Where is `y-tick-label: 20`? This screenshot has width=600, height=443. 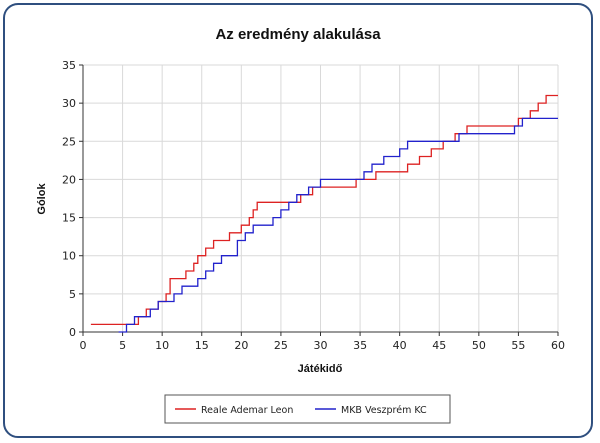
y-tick-label: 20 is located at coordinates (69, 179).